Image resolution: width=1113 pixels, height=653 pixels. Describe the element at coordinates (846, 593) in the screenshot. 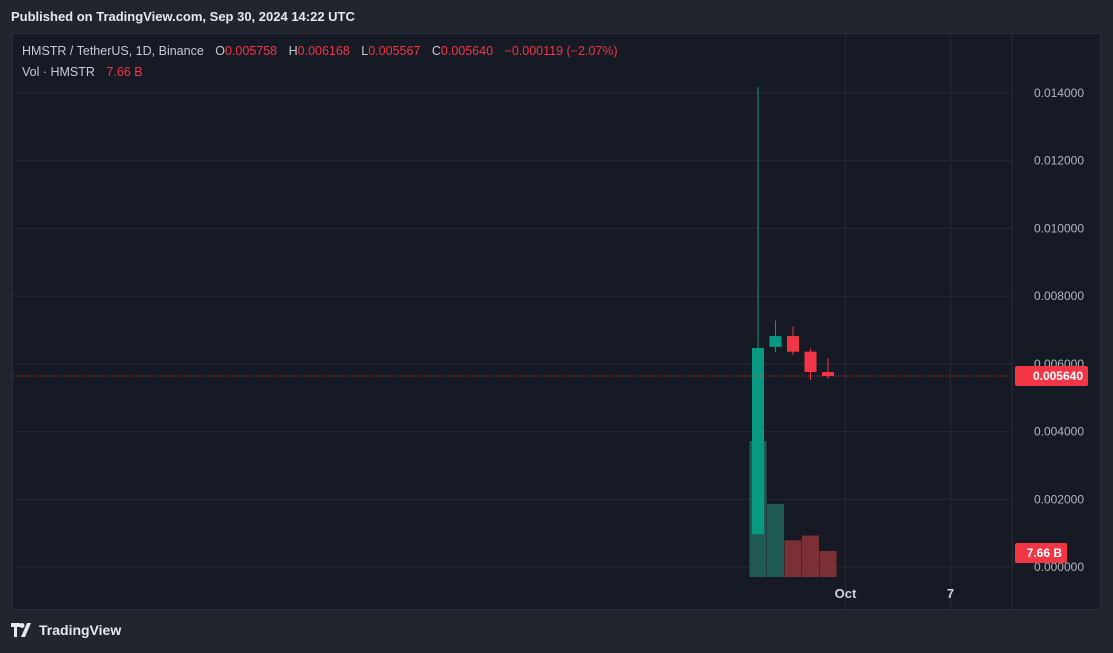

I see `time-tick-label: Oct` at that location.